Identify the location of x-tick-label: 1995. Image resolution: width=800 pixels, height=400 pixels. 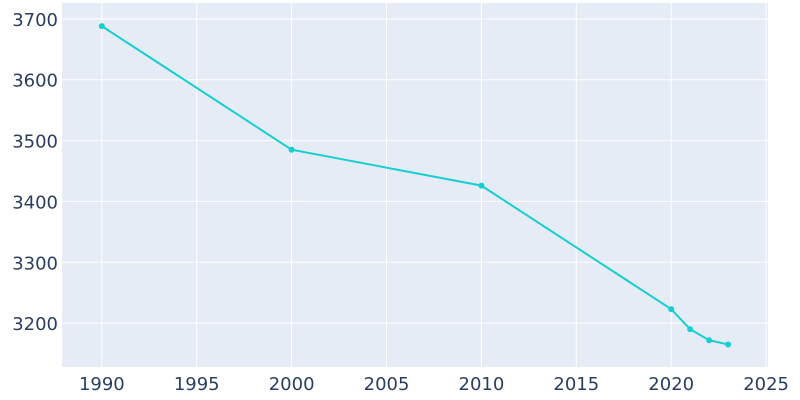
(197, 384).